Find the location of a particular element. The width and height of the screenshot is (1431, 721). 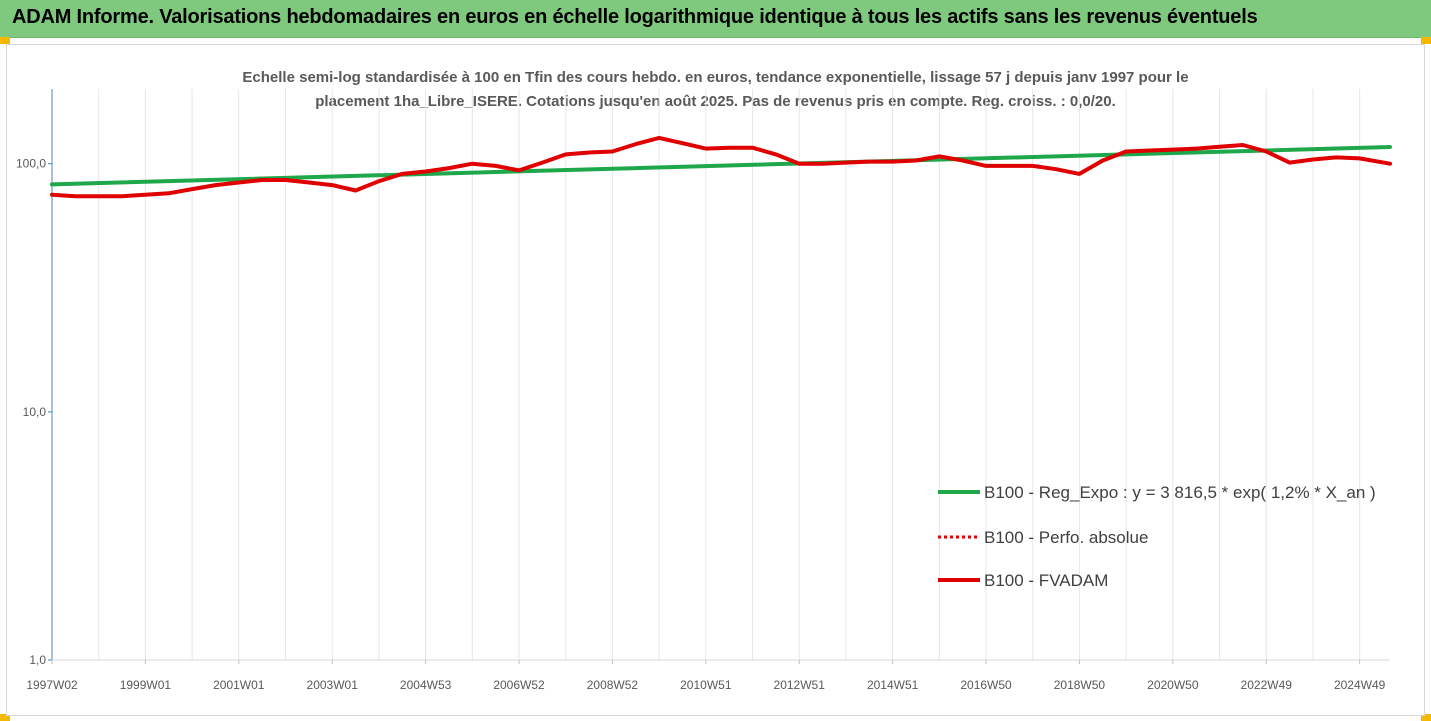

y-tick-label: 100,0 is located at coordinates (31, 164).